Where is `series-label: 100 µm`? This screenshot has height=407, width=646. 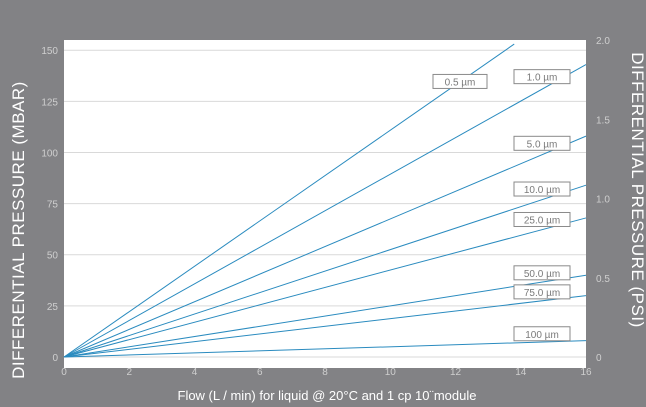
series-label: 100 µm is located at coordinates (542, 335).